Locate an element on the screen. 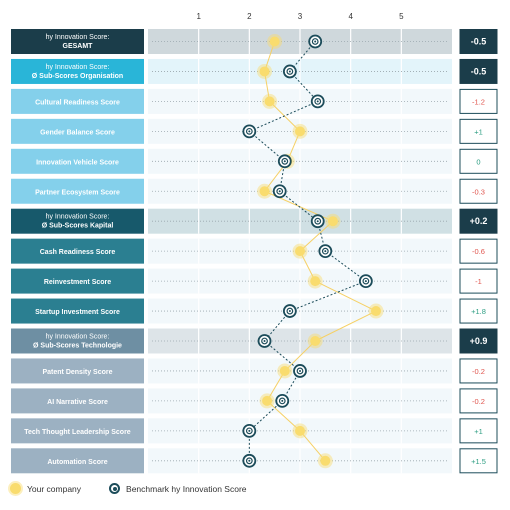 Image resolution: width=510 pixels, height=510 pixels. row-label: Tech Thought Leadership Score is located at coordinates (77, 432).